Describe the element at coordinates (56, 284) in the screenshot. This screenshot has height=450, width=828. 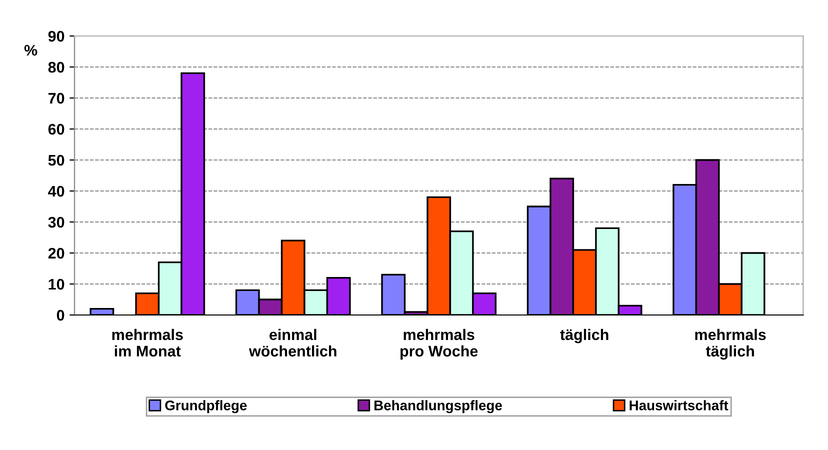
I see `y-tick-label: 10` at that location.